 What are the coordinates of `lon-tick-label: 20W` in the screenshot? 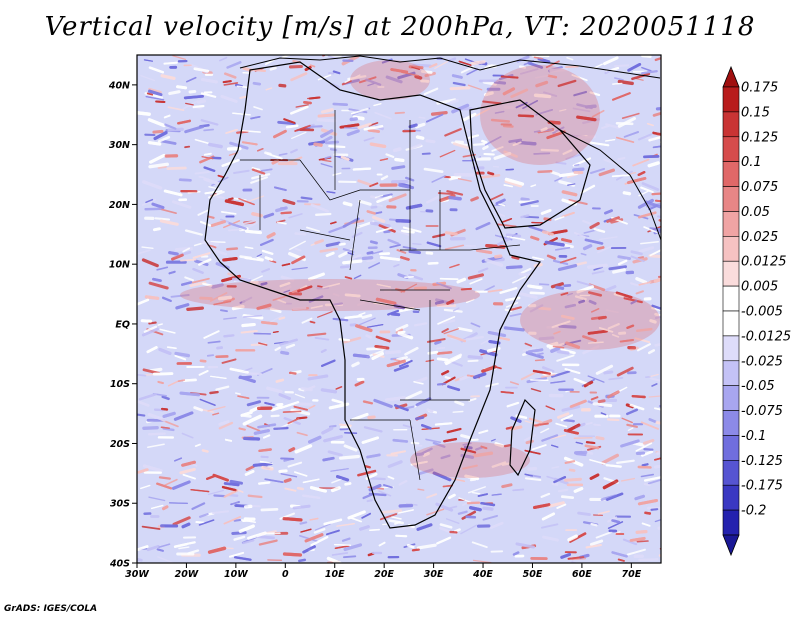 It's located at (187, 574).